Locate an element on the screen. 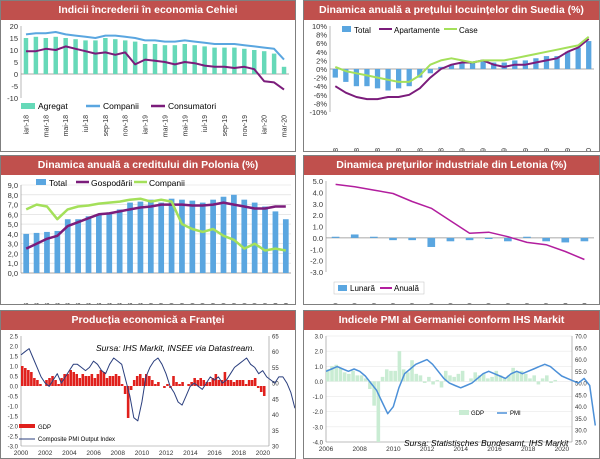 The width and height of the screenshot is (600, 459). chart-legend: GDP Composite PMI Output Index is located at coordinates (67, 433).